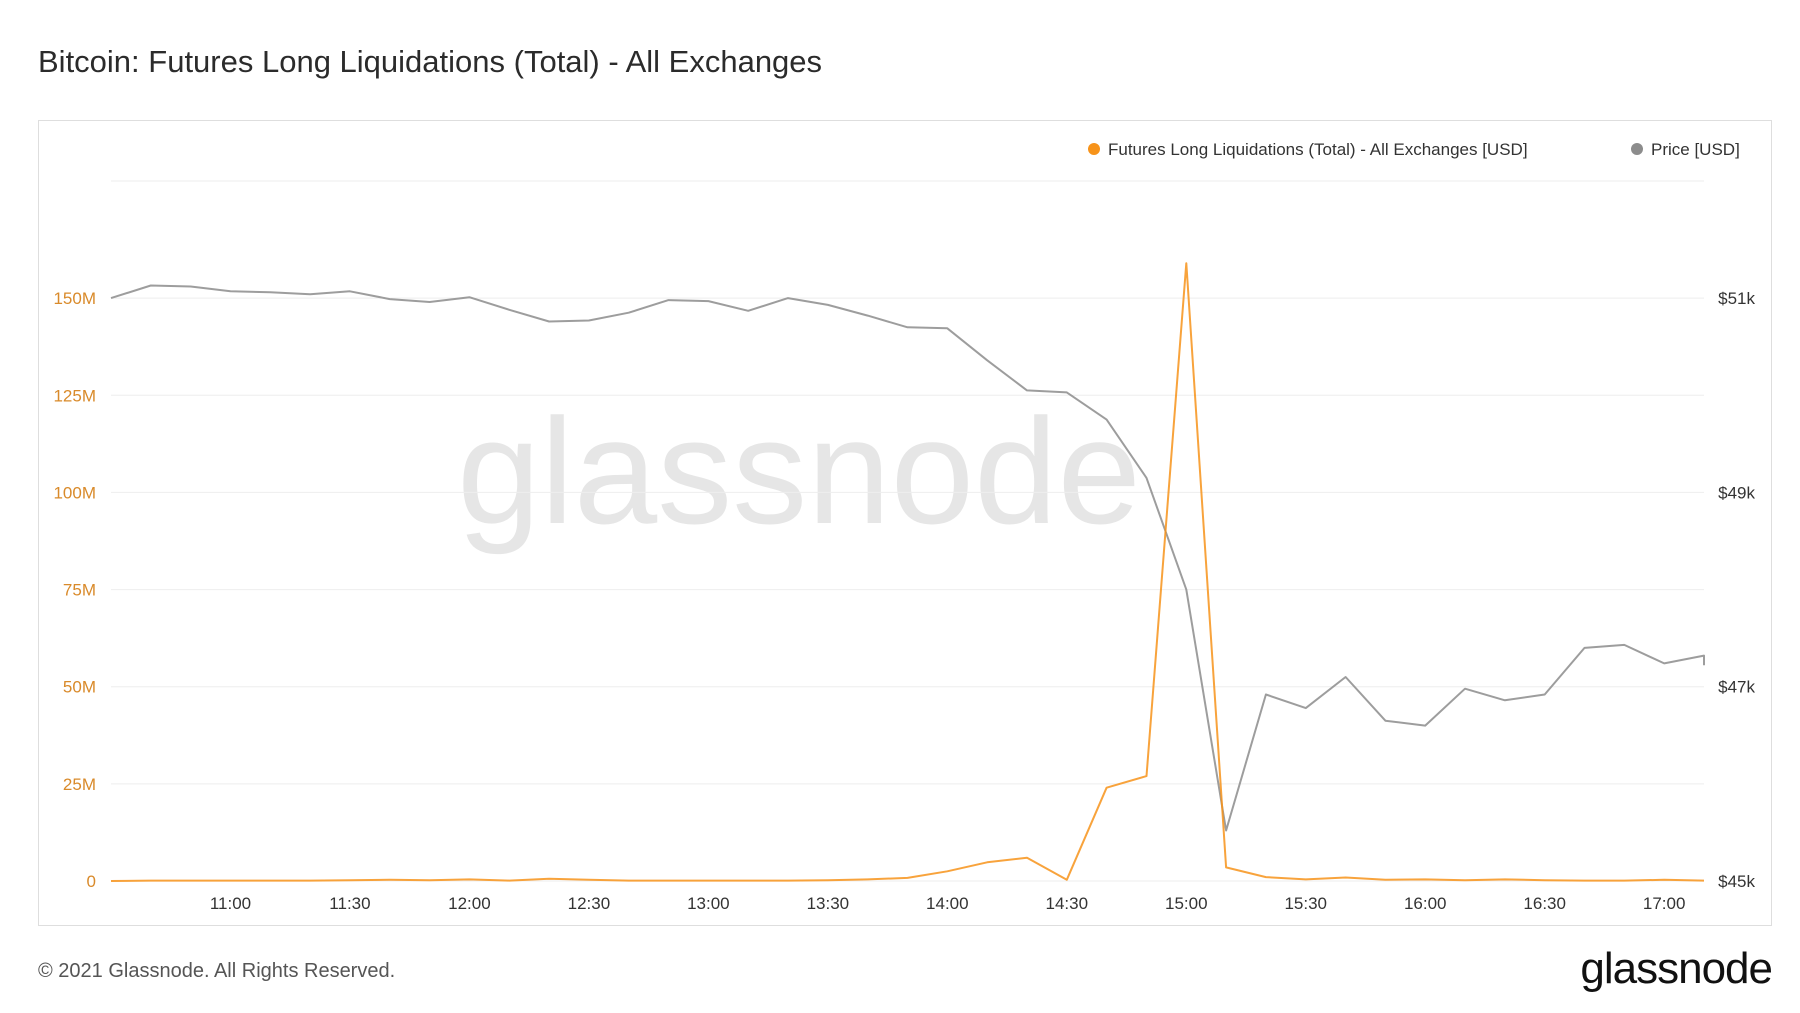 This screenshot has height=1013, width=1800. I want to click on watermark: glassnode, so click(799, 471).